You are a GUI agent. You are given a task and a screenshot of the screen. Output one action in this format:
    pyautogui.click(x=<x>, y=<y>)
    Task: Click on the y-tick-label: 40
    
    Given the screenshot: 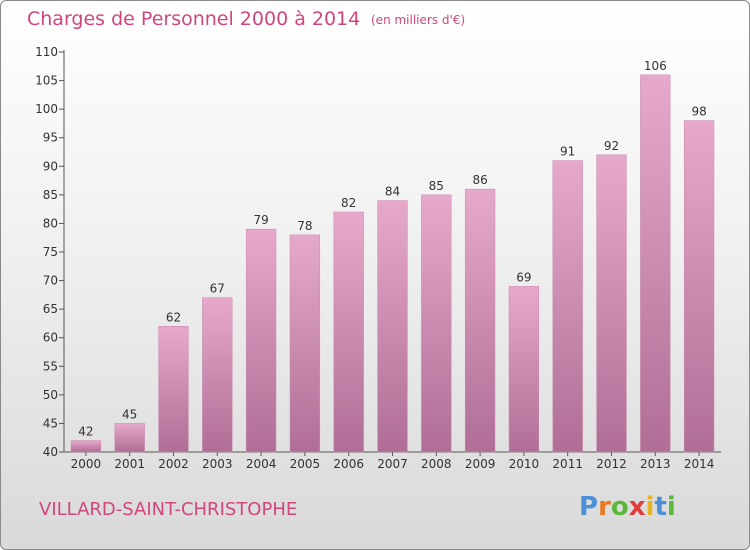 What is the action you would take?
    pyautogui.click(x=50, y=452)
    